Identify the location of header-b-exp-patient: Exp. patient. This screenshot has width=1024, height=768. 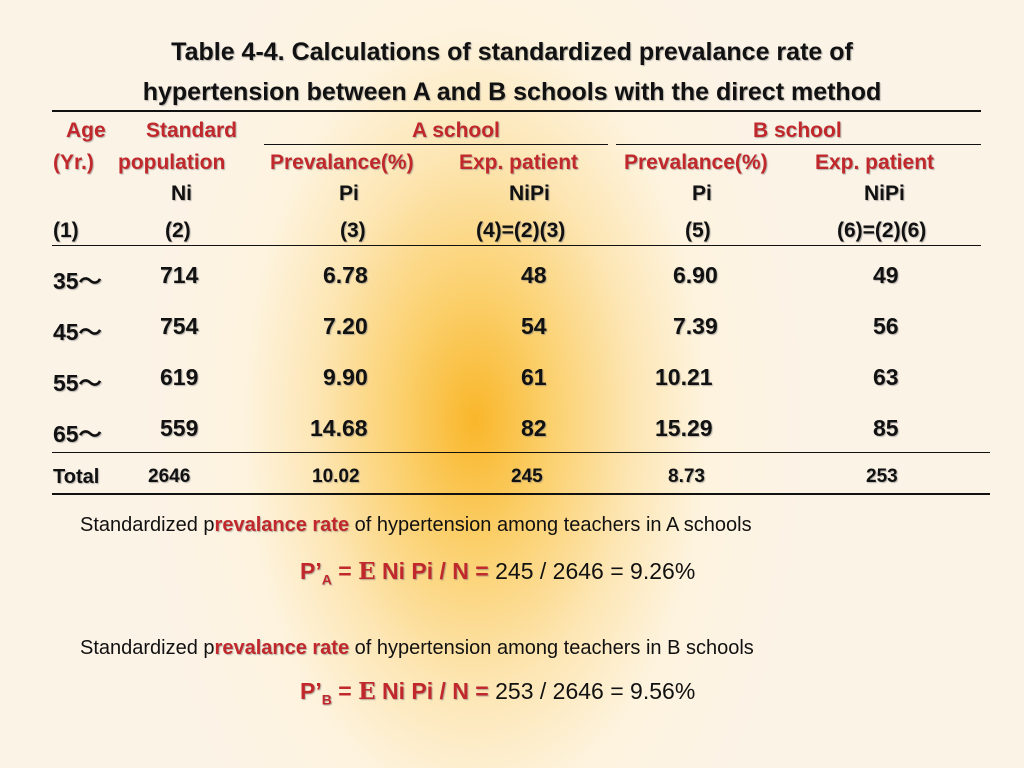
(875, 162).